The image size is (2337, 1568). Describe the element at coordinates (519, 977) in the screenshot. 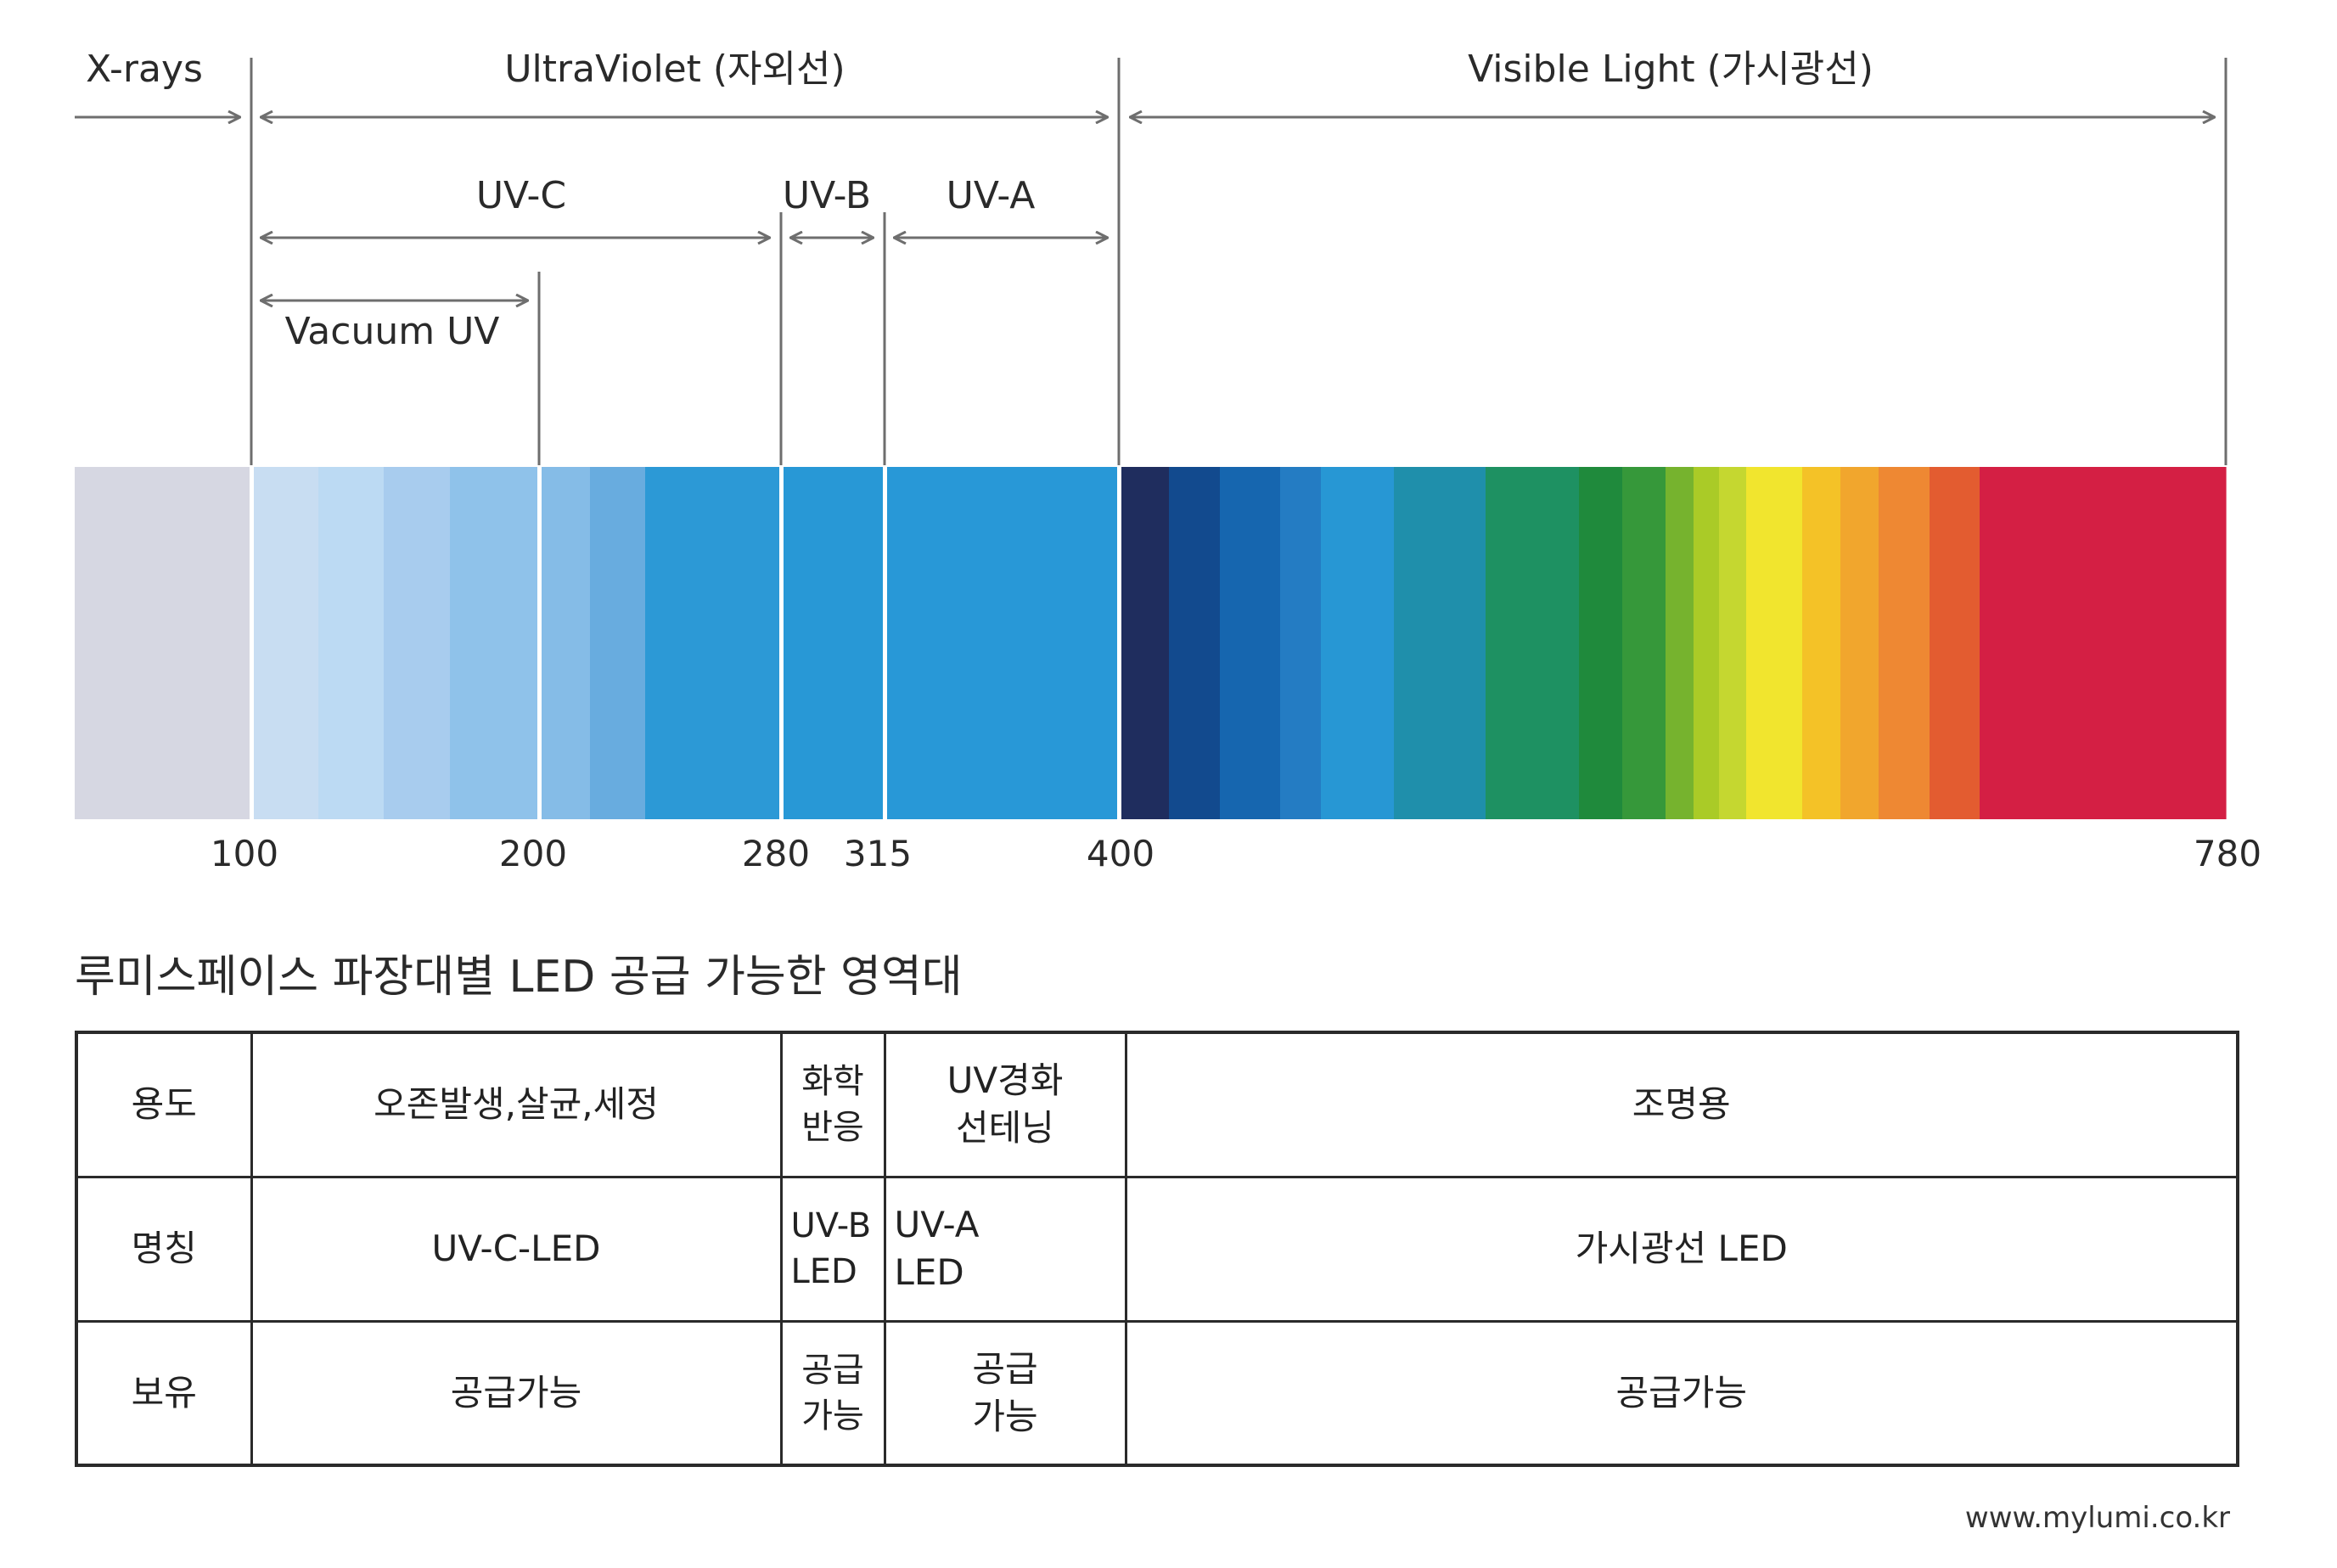

I see `table-title: 루미스페이스 파장대별 LED 공급 가능한 영역대` at that location.